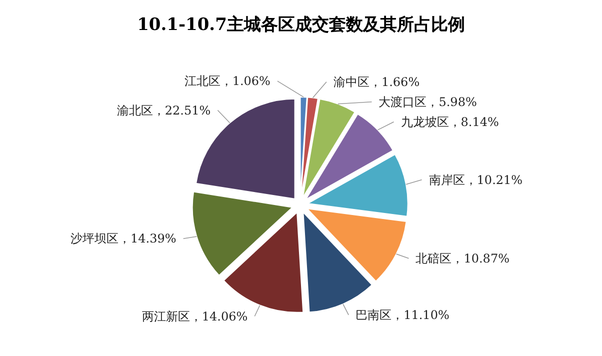 This screenshot has width=602, height=356. Describe the element at coordinates (195, 316) in the screenshot. I see `slice-label: 两江新区，14.06%` at that location.